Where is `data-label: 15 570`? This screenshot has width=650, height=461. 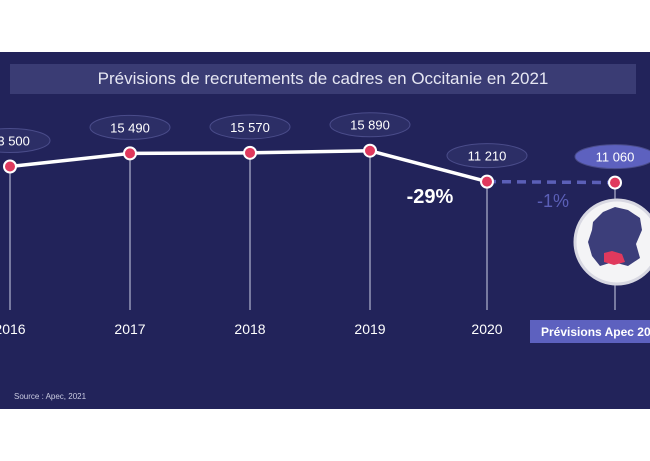 data-label: 15 570 is located at coordinates (250, 127).